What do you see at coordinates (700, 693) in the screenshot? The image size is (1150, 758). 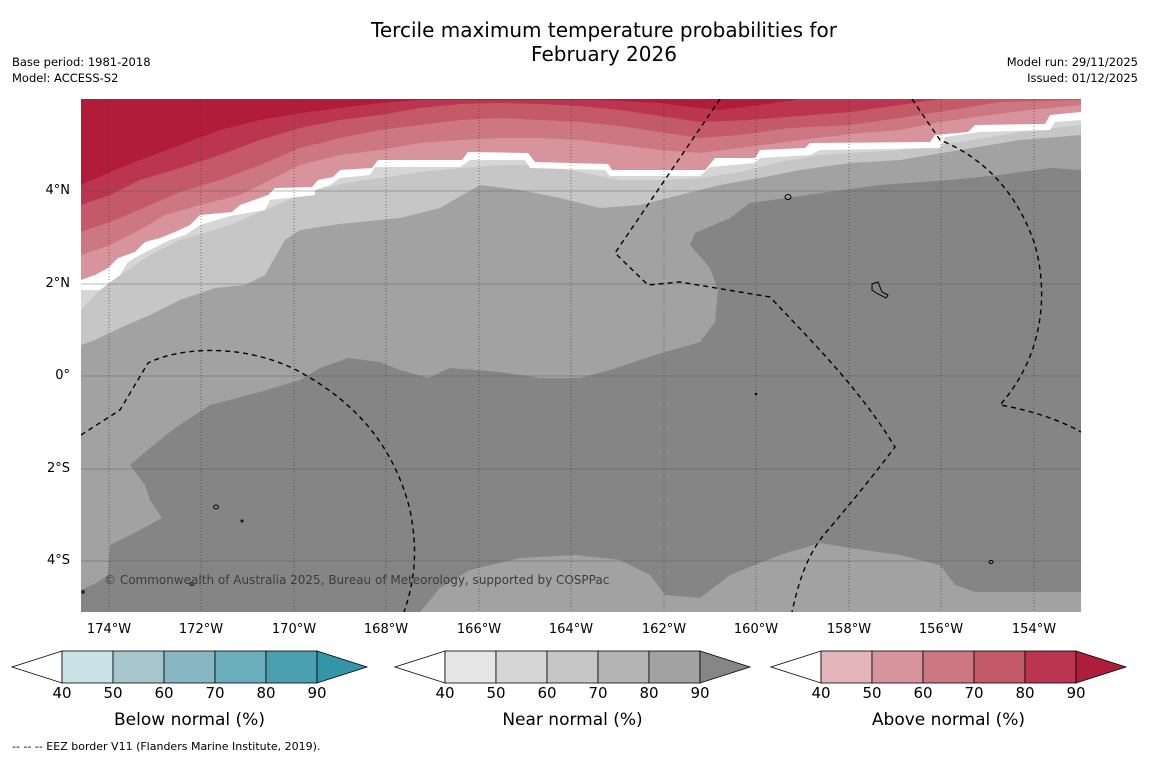 I see `cb-near-tick: 90` at bounding box center [700, 693].